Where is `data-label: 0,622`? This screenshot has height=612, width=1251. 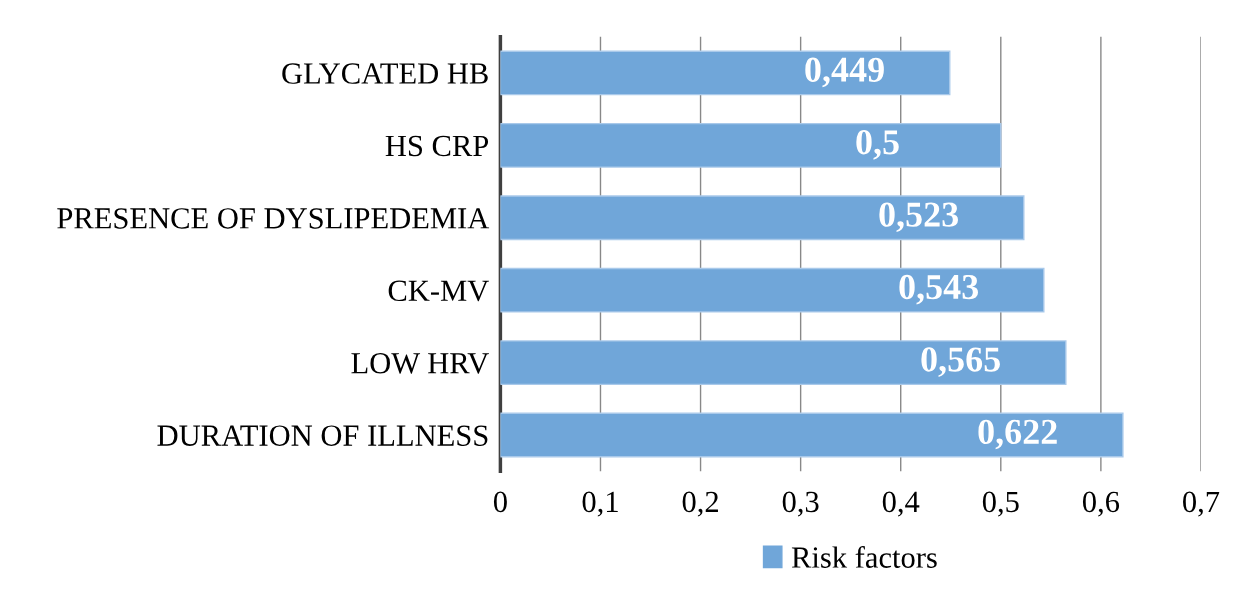
data-label: 0,622 is located at coordinates (1017, 434).